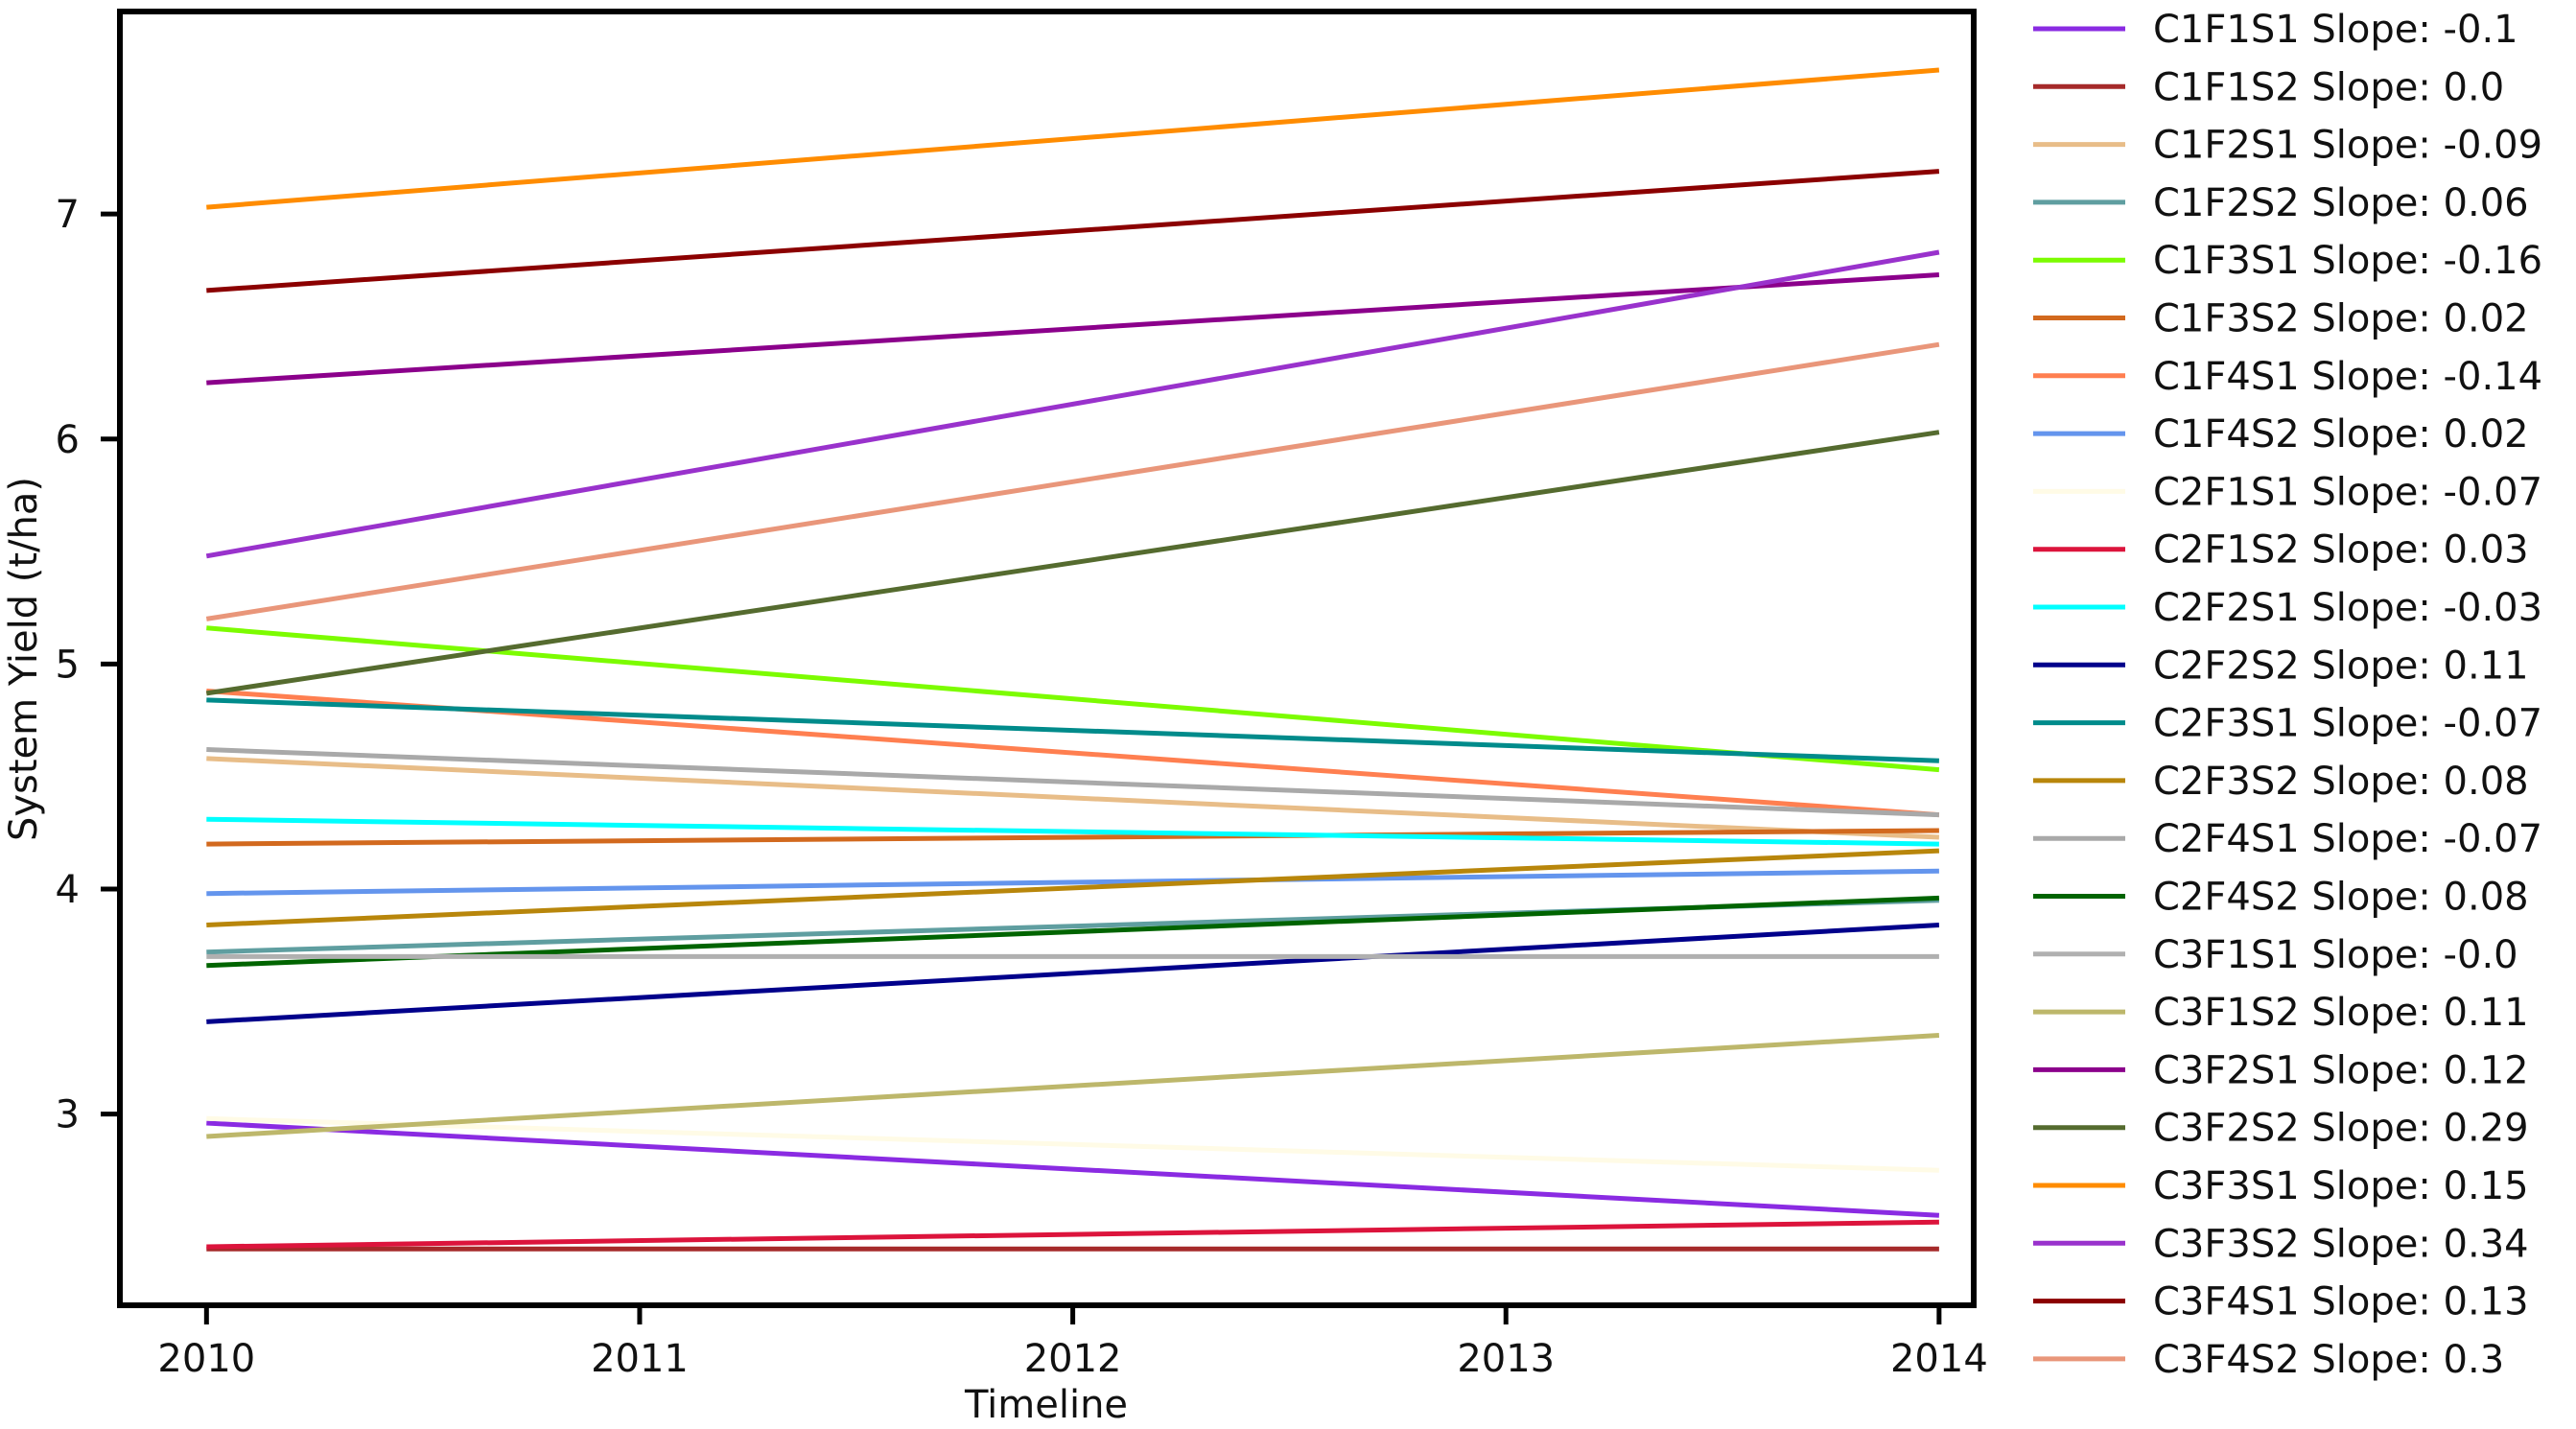 The height and width of the screenshot is (1429, 2576). I want to click on legend-item: C2F3S1 Slope: -0.07, so click(2287, 724).